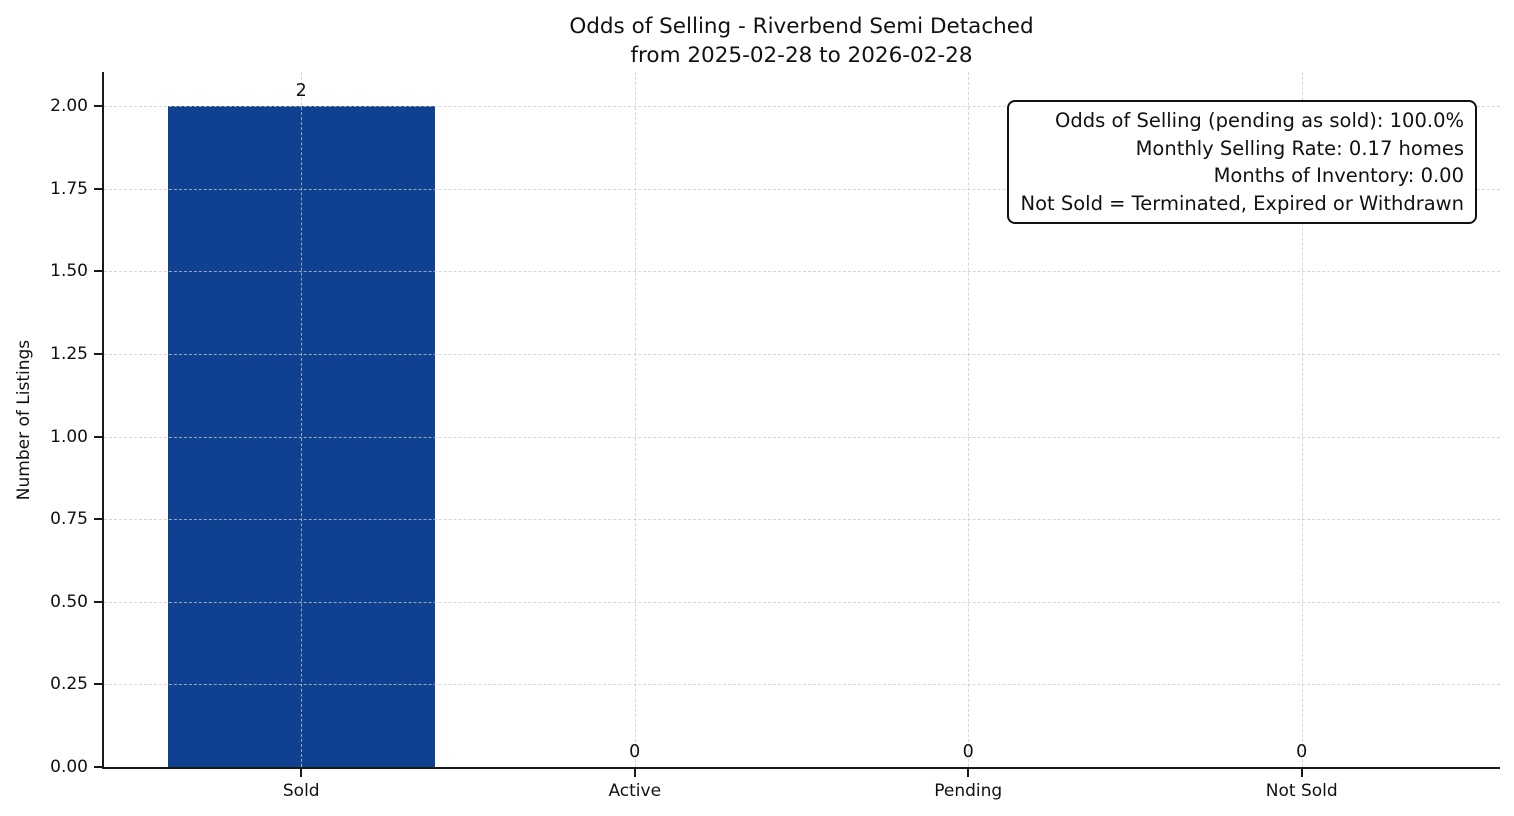 This screenshot has height=816, width=1514. Describe the element at coordinates (301, 91) in the screenshot. I see `bar-value-label: 2` at that location.